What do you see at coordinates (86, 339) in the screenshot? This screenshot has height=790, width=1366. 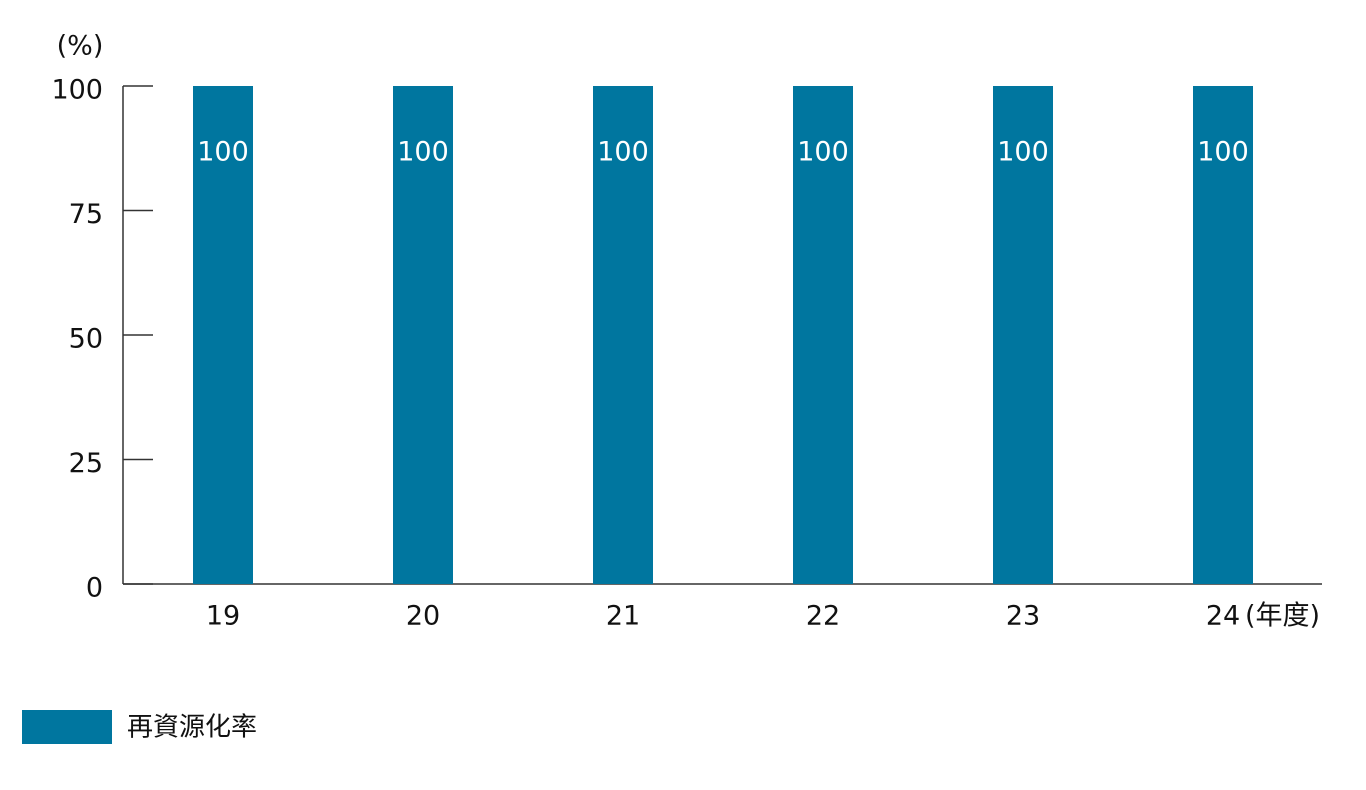 I see `y-tick-label: 50` at bounding box center [86, 339].